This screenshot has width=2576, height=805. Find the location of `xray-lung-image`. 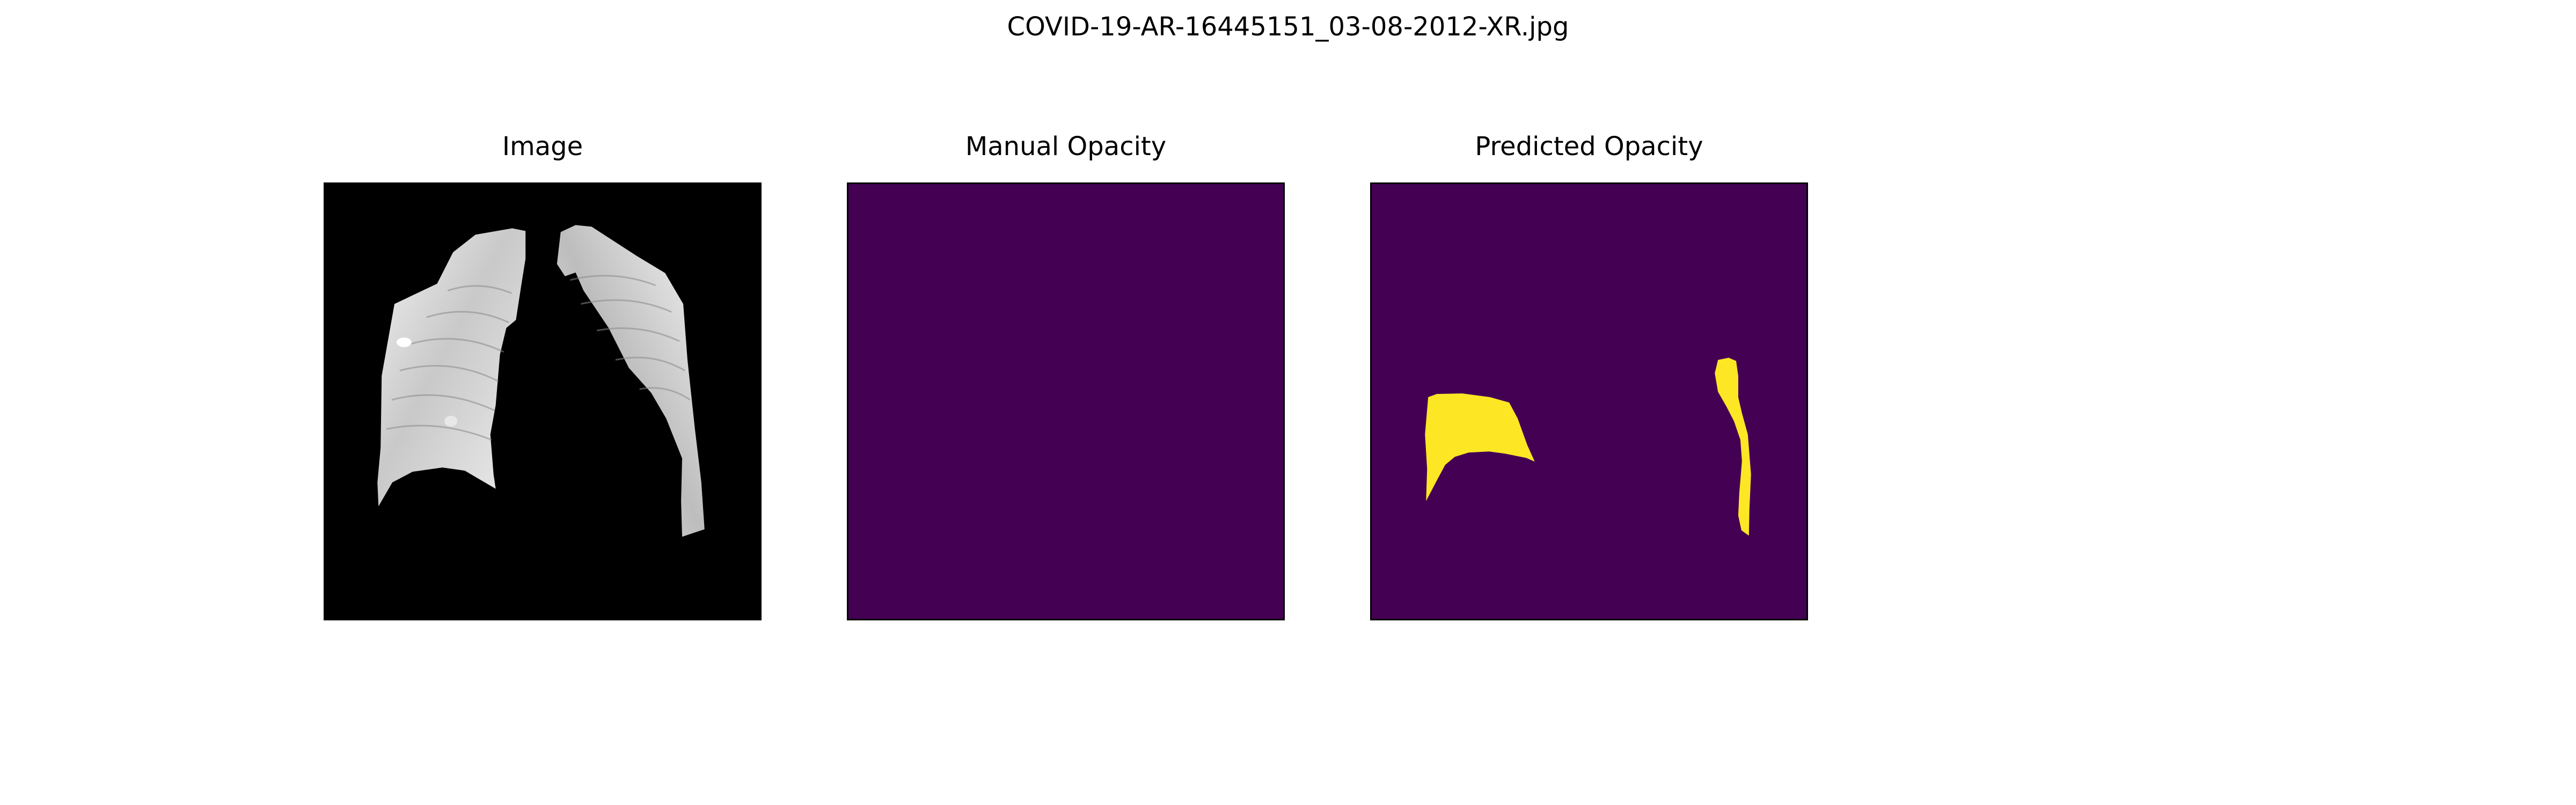

xray-lung-image is located at coordinates (542, 401).